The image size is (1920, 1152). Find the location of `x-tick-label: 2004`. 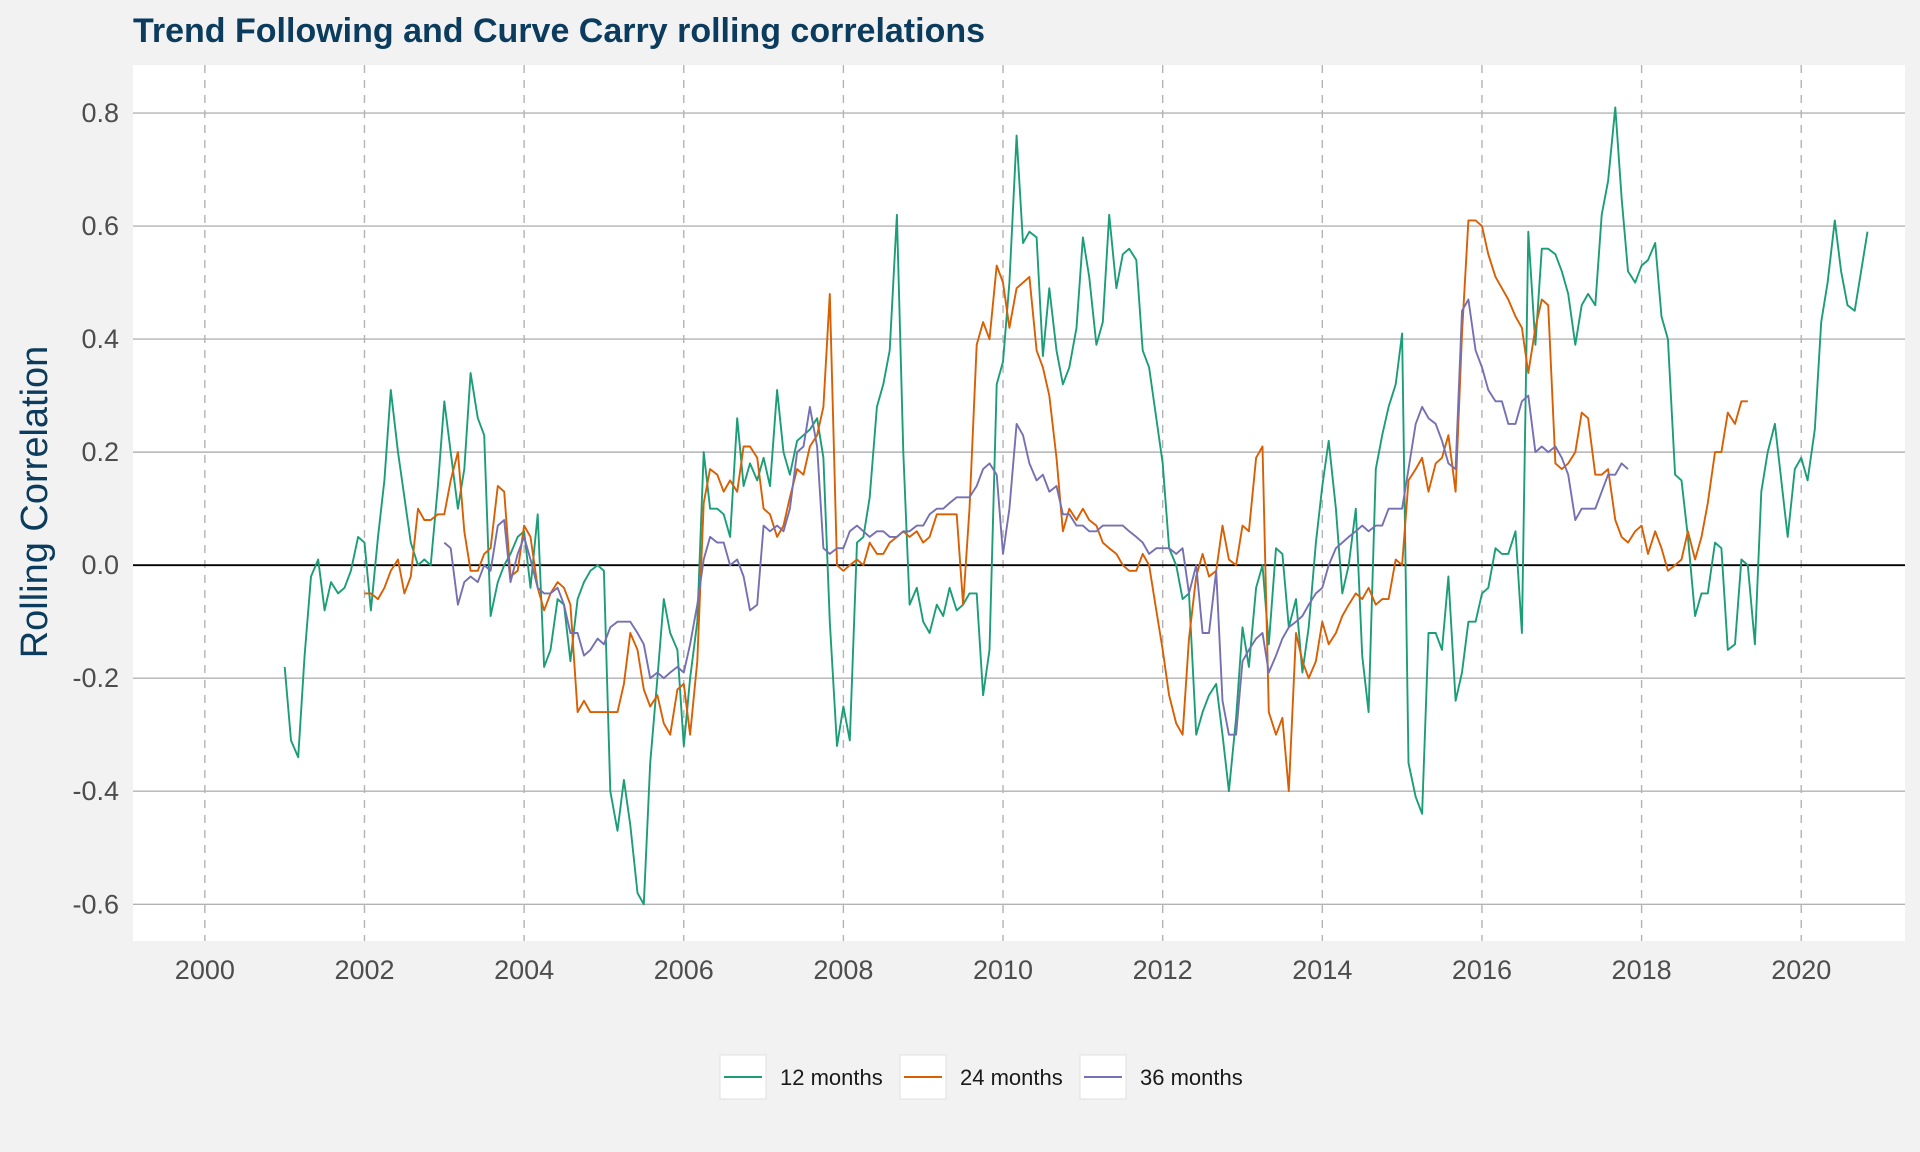

x-tick-label: 2004 is located at coordinates (524, 970).